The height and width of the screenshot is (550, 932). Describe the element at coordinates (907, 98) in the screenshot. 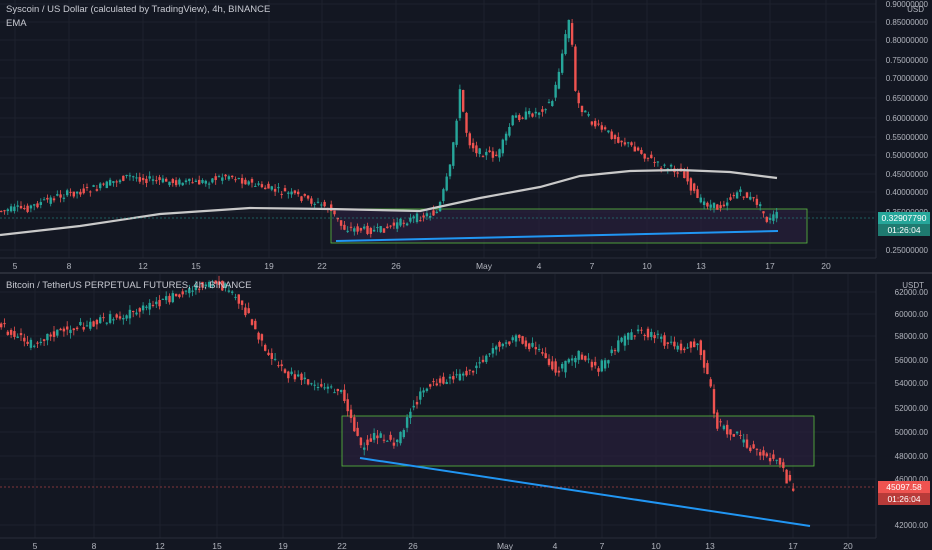

I see `price-tick-label: 0.65000000` at that location.